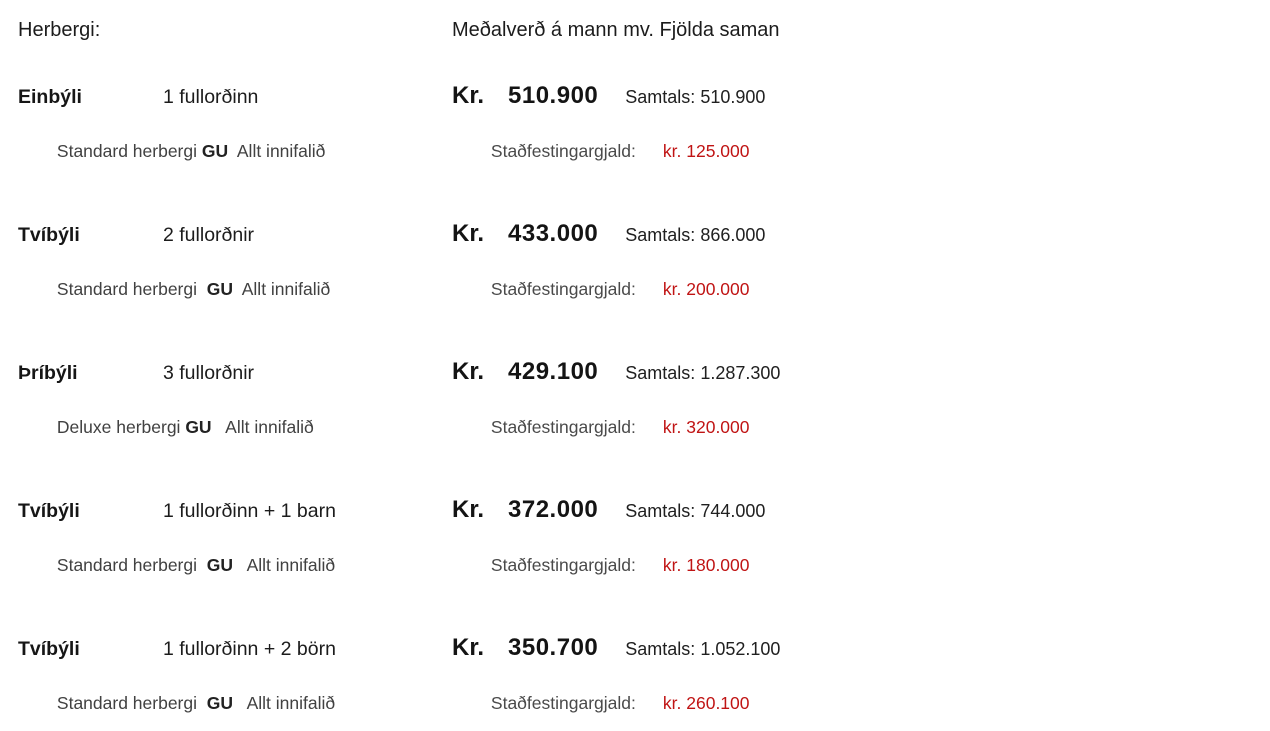 Image resolution: width=1270 pixels, height=731 pixels. What do you see at coordinates (733, 235) in the screenshot?
I see `total-amount: 866.000` at bounding box center [733, 235].